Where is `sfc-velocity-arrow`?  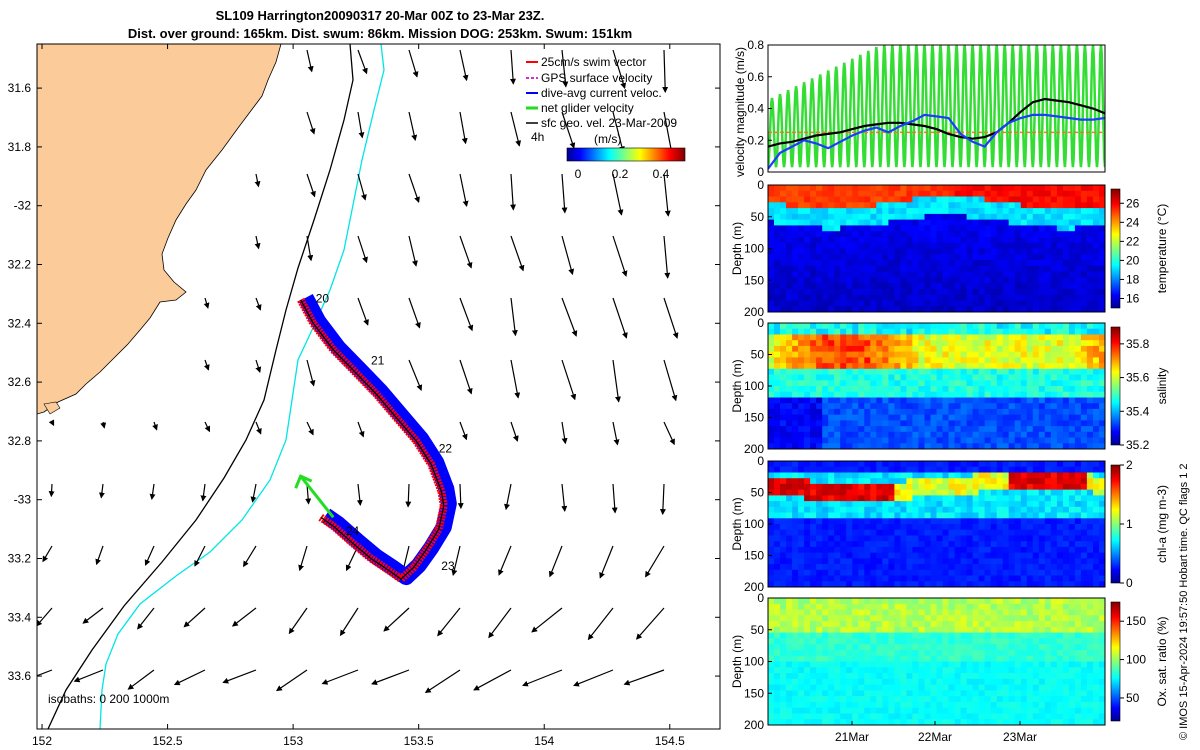 sfc-velocity-arrow is located at coordinates (512, 67).